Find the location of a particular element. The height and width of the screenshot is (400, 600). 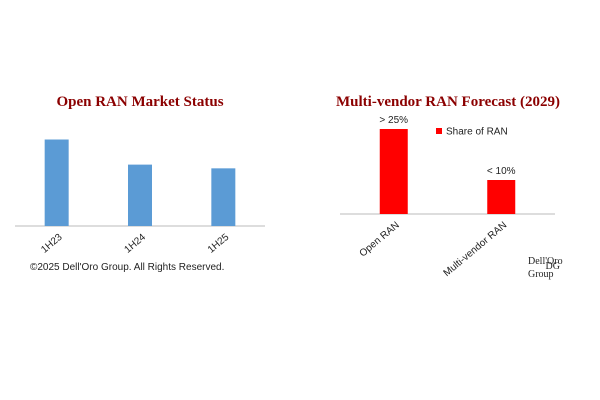

logo-name: Dell'Oro is located at coordinates (545, 261).